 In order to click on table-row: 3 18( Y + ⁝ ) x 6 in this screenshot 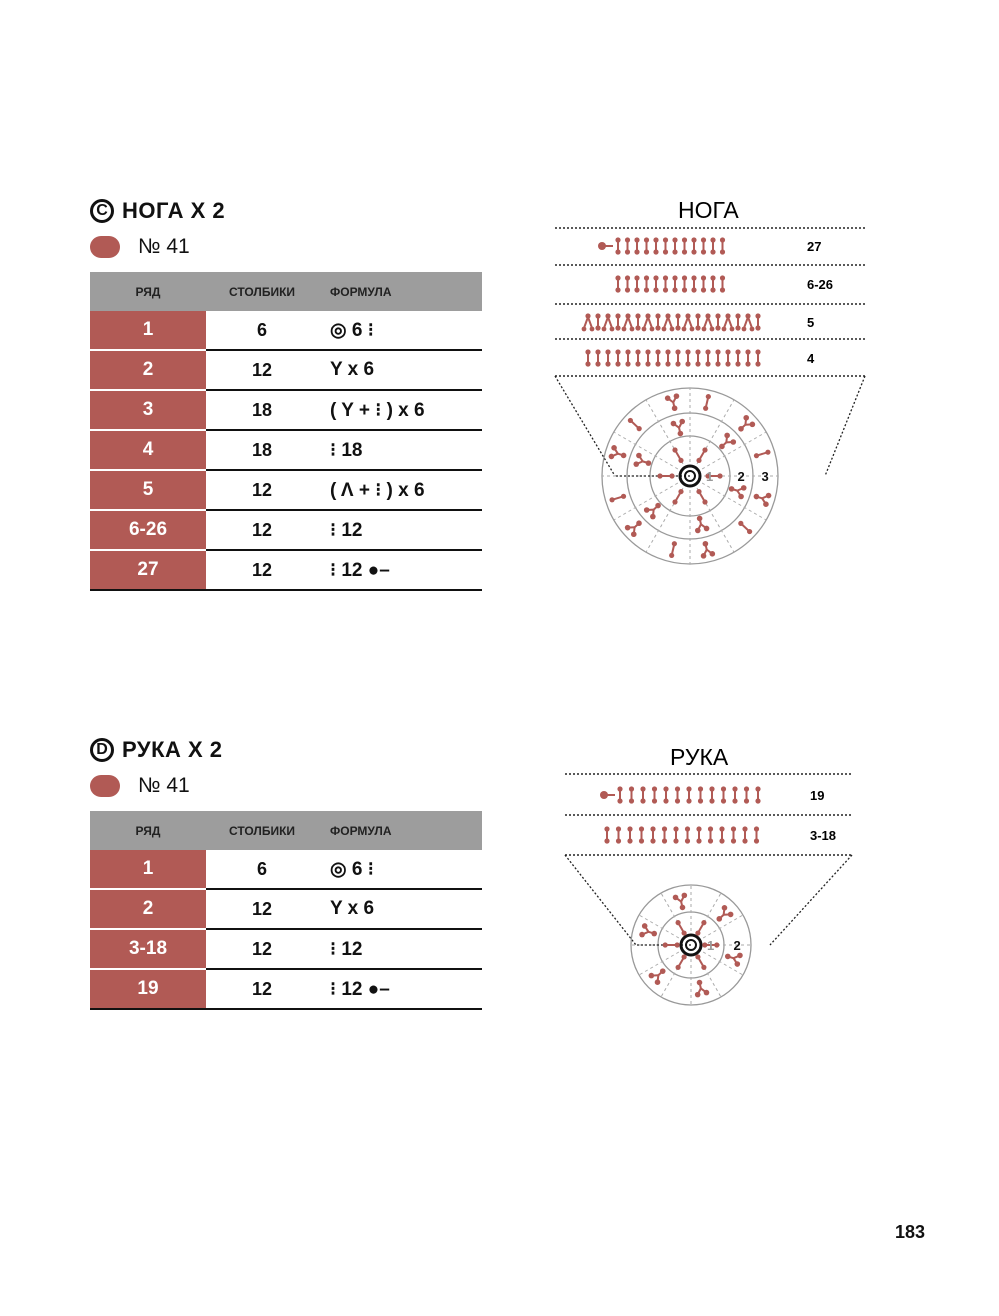, I will do `click(286, 410)`.